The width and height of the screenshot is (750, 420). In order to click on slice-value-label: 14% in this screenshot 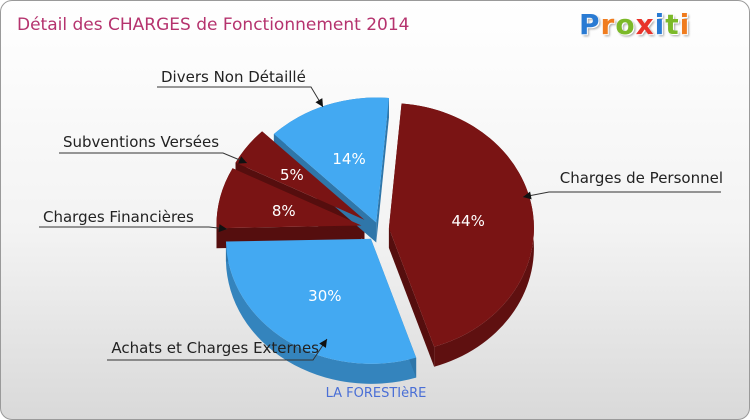, I will do `click(348, 159)`.